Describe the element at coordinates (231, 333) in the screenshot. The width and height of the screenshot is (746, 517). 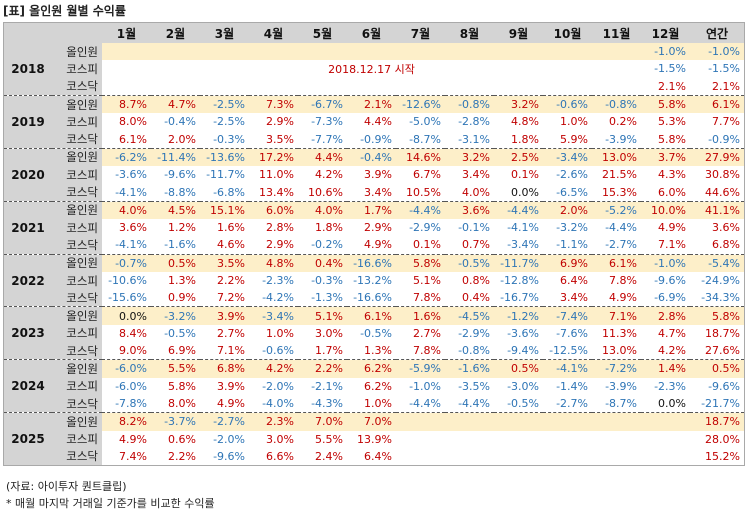
I see `monthly-return-cell: 2.7%` at that location.